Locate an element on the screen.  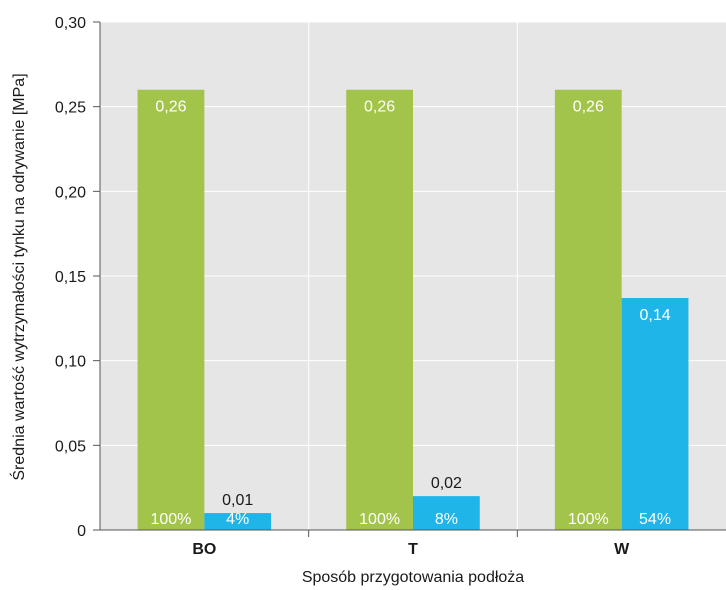
y-tick-label: 0,15 is located at coordinates (70, 277).